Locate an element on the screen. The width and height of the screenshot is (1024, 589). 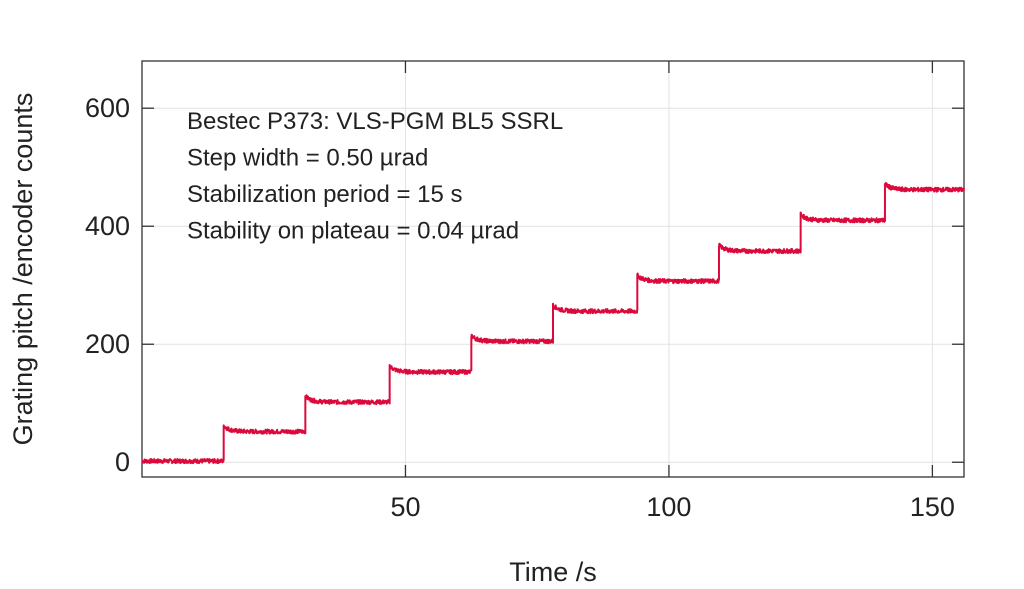
x-axis-label: Time /s is located at coordinates (553, 572).